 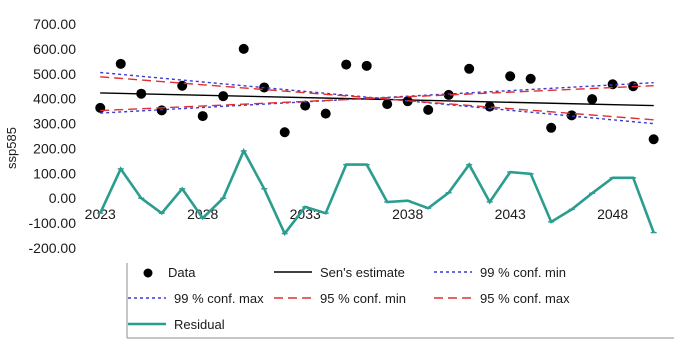 I want to click on y-tick-label: 700.00, so click(x=54, y=24).